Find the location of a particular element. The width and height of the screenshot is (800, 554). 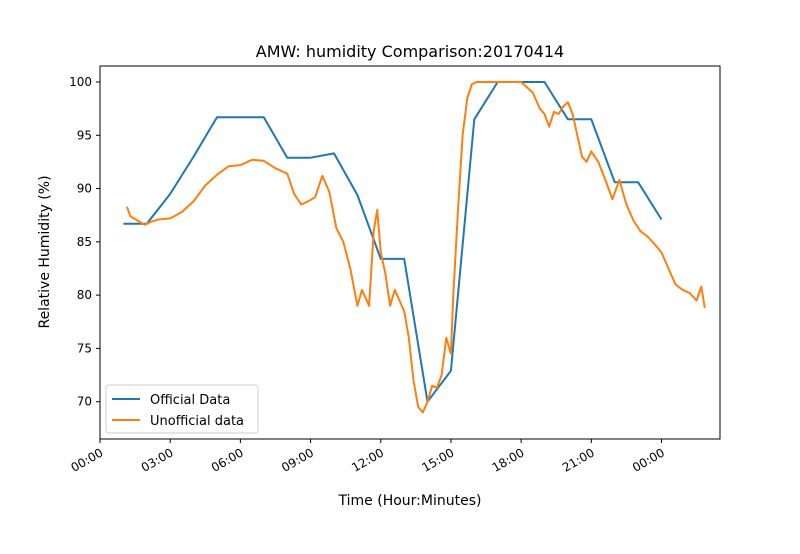

y-axis-ticks: 70 75 80 85 90 95 100 is located at coordinates (84, 242).